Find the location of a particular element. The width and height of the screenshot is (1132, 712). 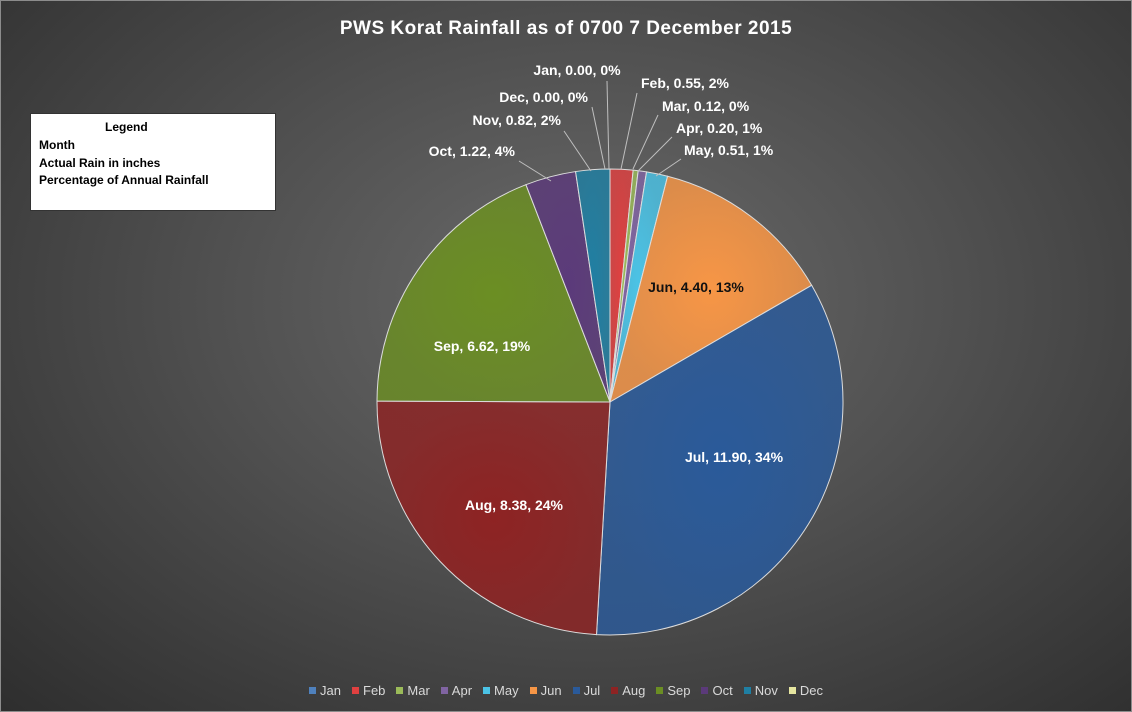

pie-slice-jun is located at coordinates (711, 289).